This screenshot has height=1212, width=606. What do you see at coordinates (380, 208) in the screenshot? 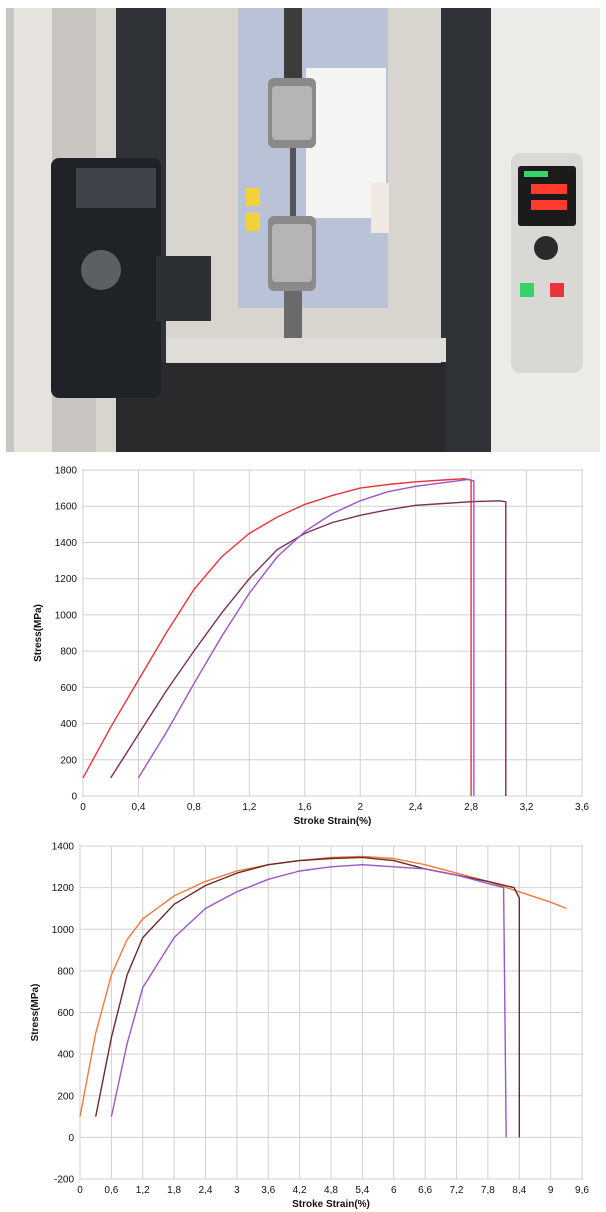
I see `info-label-icon` at bounding box center [380, 208].